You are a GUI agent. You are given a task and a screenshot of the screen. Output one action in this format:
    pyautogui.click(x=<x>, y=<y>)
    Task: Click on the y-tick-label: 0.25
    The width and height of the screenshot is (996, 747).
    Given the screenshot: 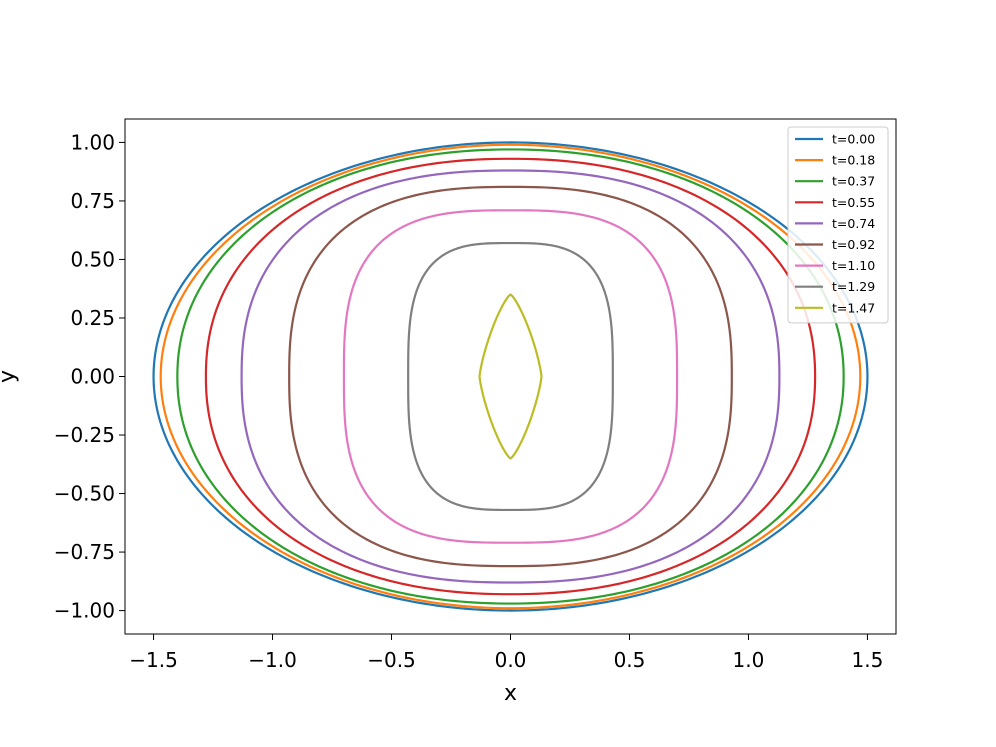 What is the action you would take?
    pyautogui.click(x=92, y=318)
    